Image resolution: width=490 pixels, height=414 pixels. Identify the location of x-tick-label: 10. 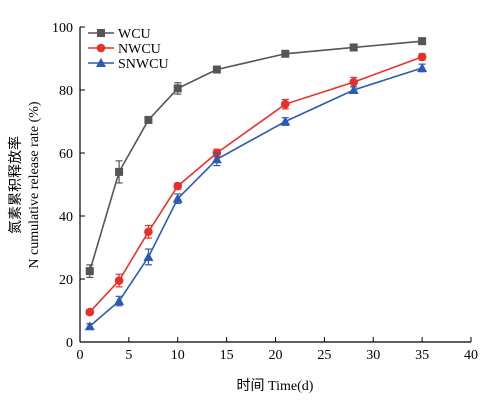
(178, 355).